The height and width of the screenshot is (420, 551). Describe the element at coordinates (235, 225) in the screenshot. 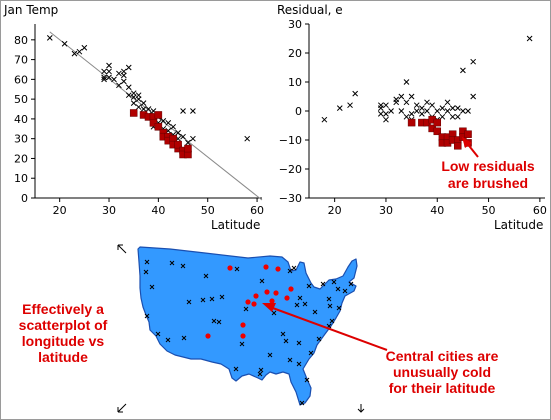

I see `jan-temp-xlabel: Latitude` at that location.